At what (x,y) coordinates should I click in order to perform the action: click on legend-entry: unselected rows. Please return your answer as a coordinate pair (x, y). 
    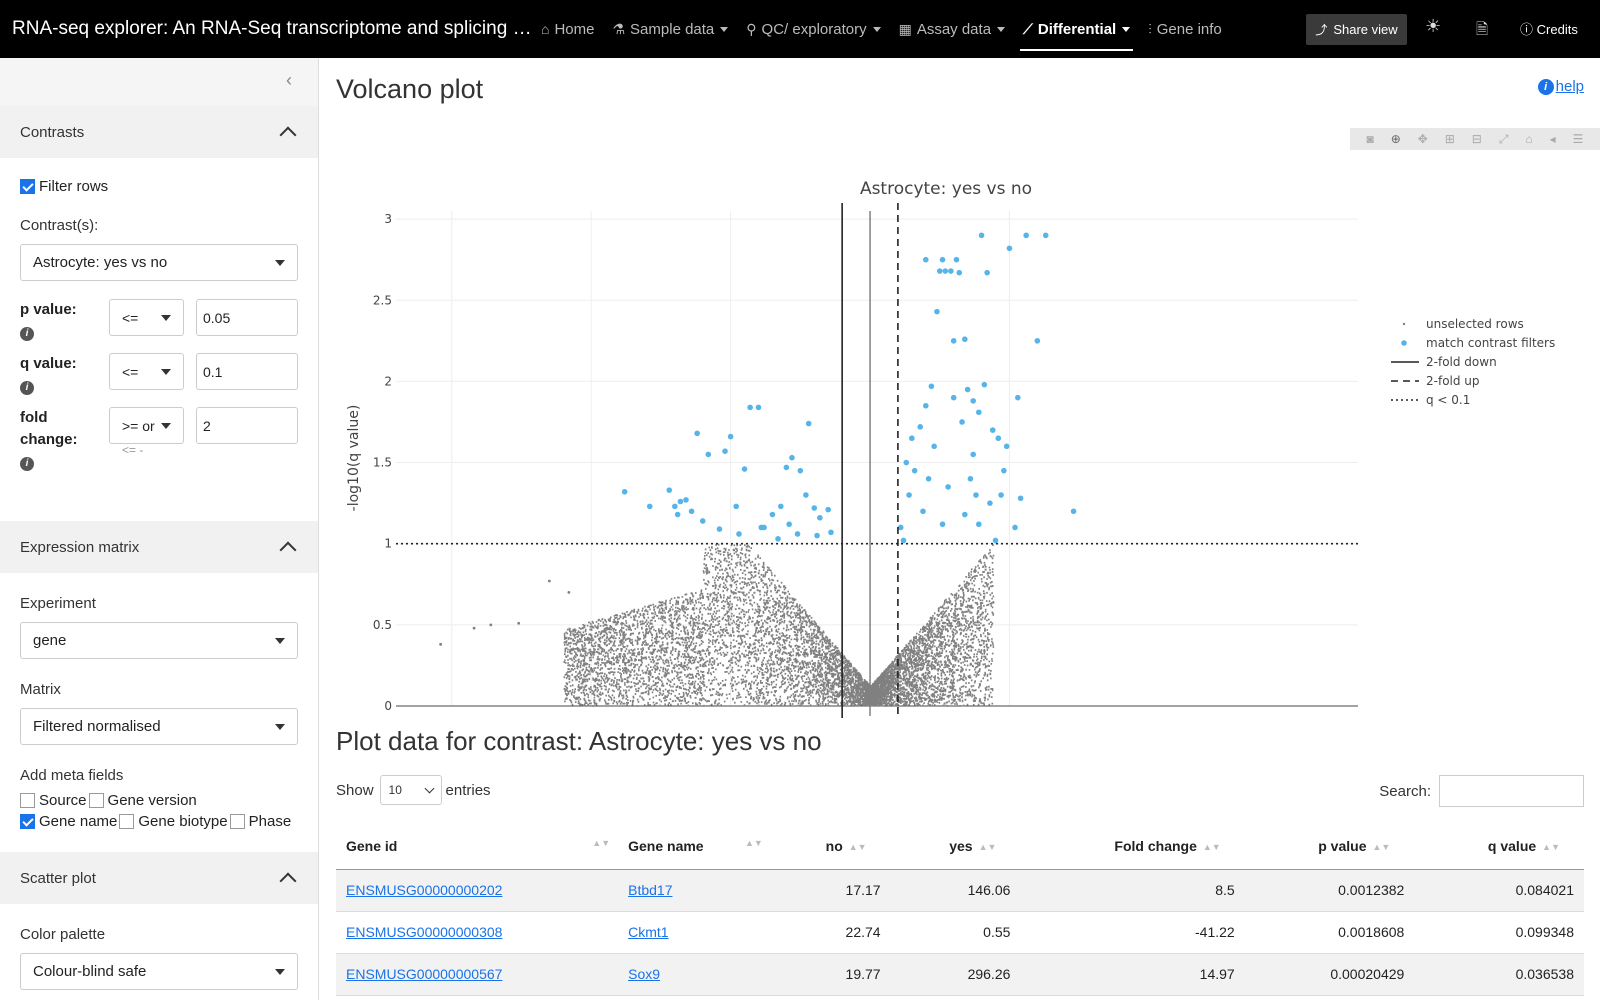
    Looking at the image, I should click on (1475, 324).